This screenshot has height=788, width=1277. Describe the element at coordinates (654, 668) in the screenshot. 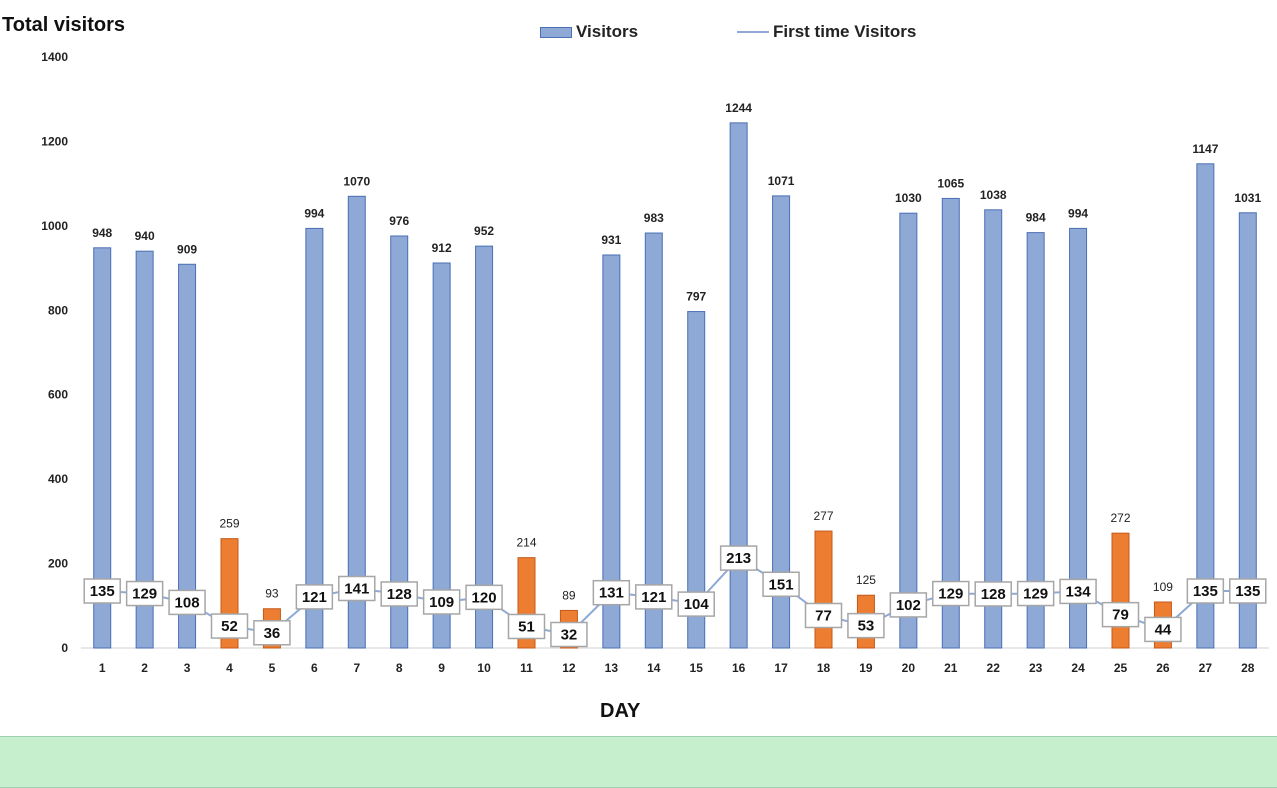

I see `x-tick-label: 14` at that location.